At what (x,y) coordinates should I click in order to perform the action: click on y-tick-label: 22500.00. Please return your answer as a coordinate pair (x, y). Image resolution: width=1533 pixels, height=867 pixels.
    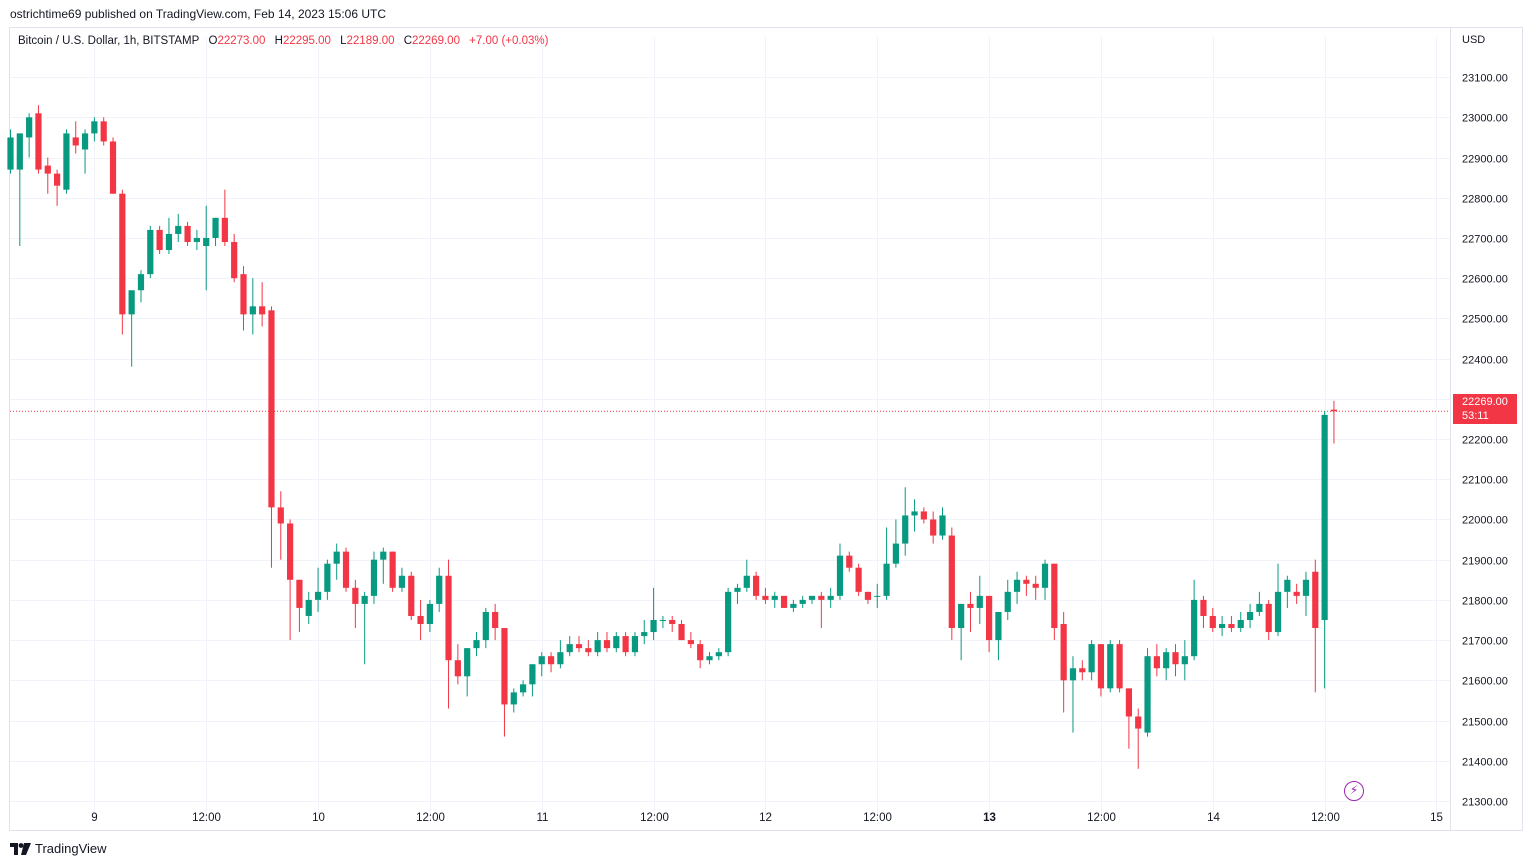
    Looking at the image, I should click on (1485, 320).